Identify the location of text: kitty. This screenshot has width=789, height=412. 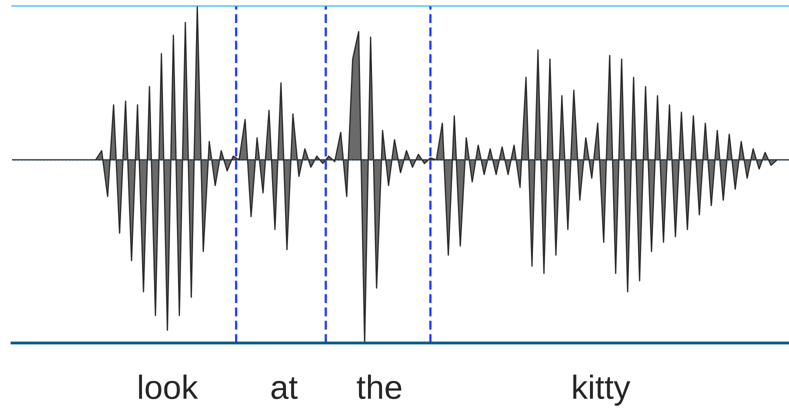
(601, 390).